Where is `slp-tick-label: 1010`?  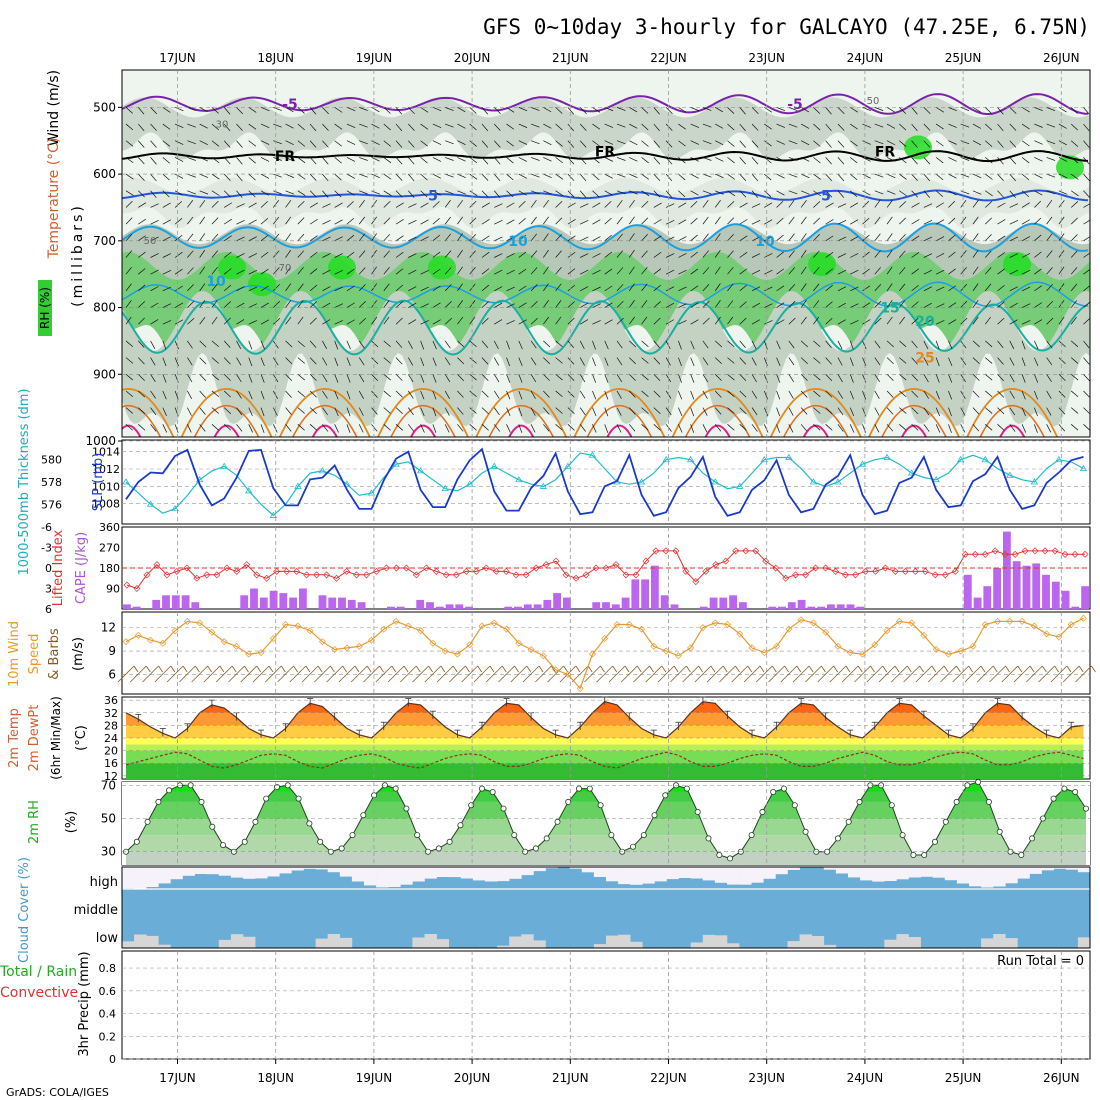 slp-tick-label: 1010 is located at coordinates (106, 486).